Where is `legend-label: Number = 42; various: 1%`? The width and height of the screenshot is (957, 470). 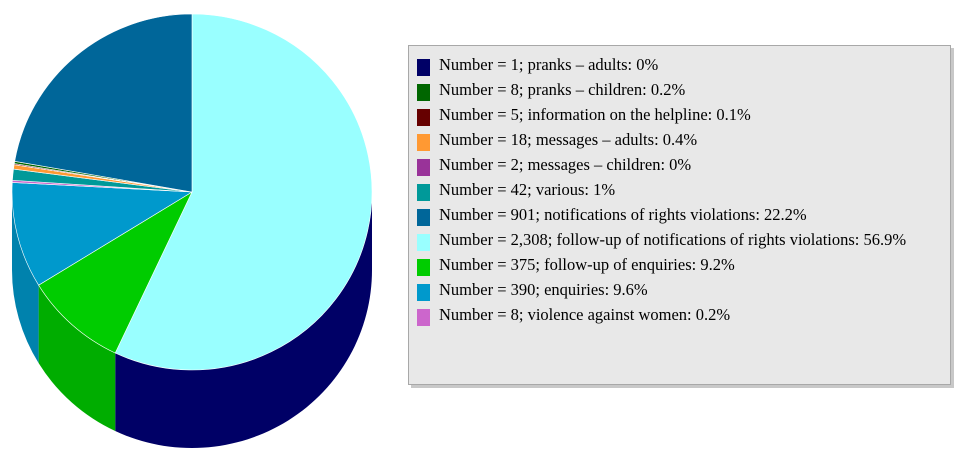
legend-label: Number = 42; various: 1% is located at coordinates (527, 189).